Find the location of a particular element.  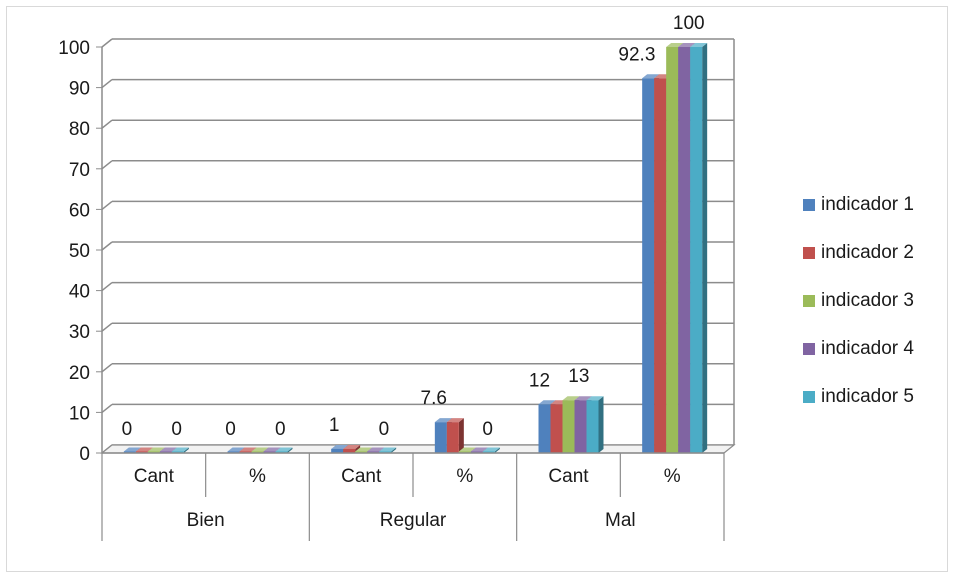

legend-item: indicador 5 is located at coordinates (858, 397).